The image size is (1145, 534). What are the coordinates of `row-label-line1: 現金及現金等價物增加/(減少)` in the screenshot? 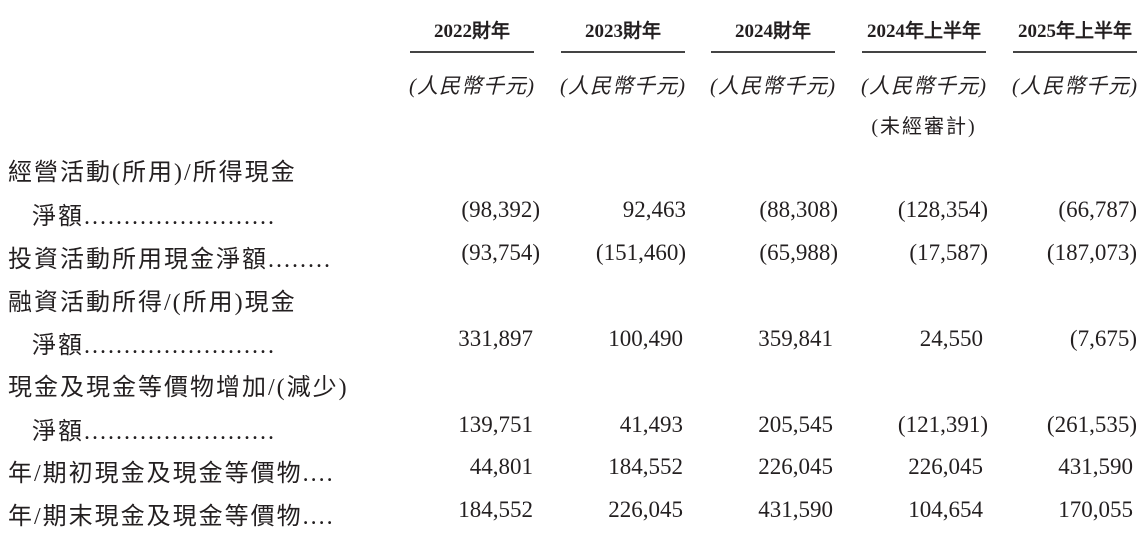 It's located at (178, 388).